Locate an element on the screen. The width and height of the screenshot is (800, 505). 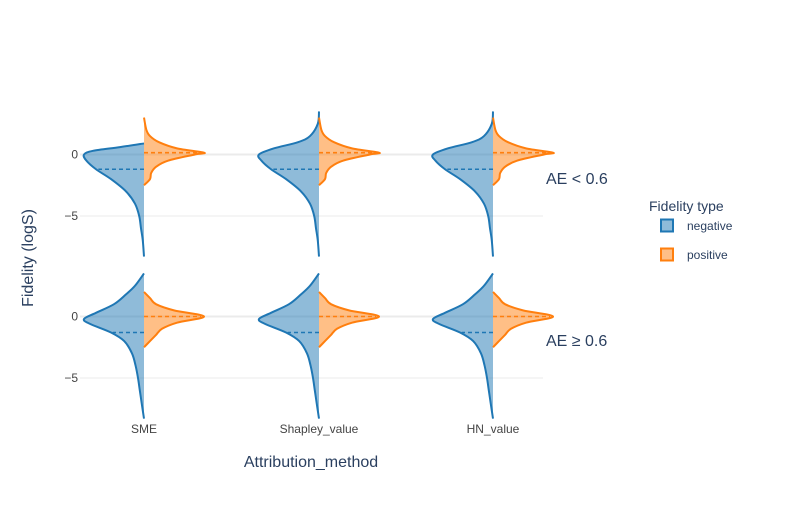
legend-item-positive: positive is located at coordinates (694, 254).